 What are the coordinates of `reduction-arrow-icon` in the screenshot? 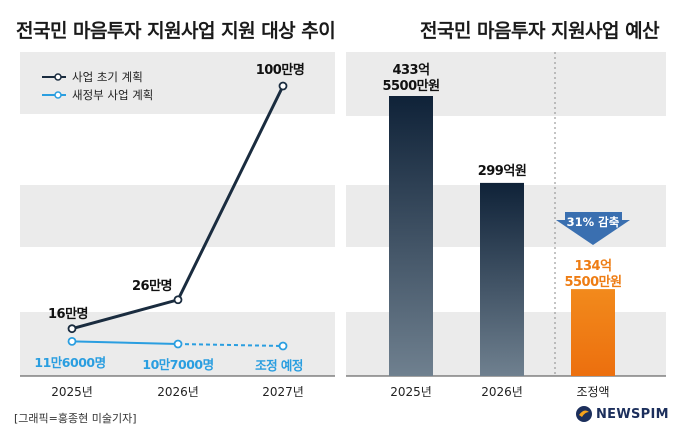 It's located at (593, 228).